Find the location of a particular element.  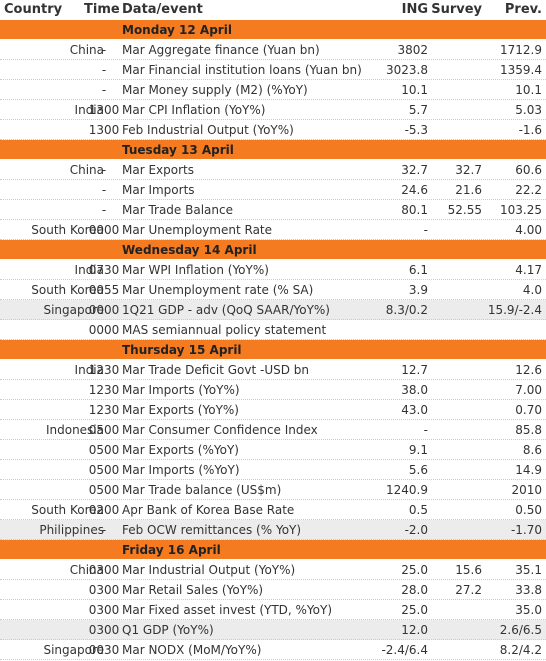

event-cell: Mar Money supply (M2) (%YoY) is located at coordinates (215, 90).